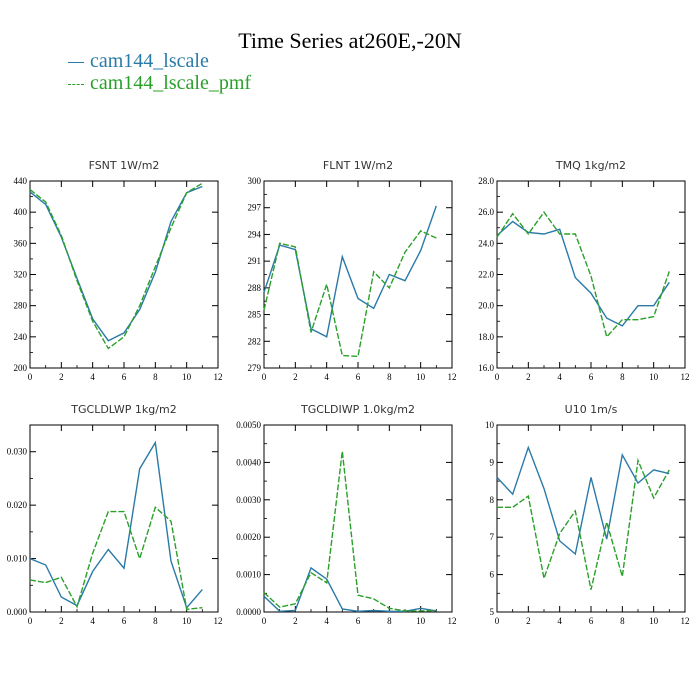  Describe the element at coordinates (21, 368) in the screenshot. I see `y-tick-label: 200` at that location.